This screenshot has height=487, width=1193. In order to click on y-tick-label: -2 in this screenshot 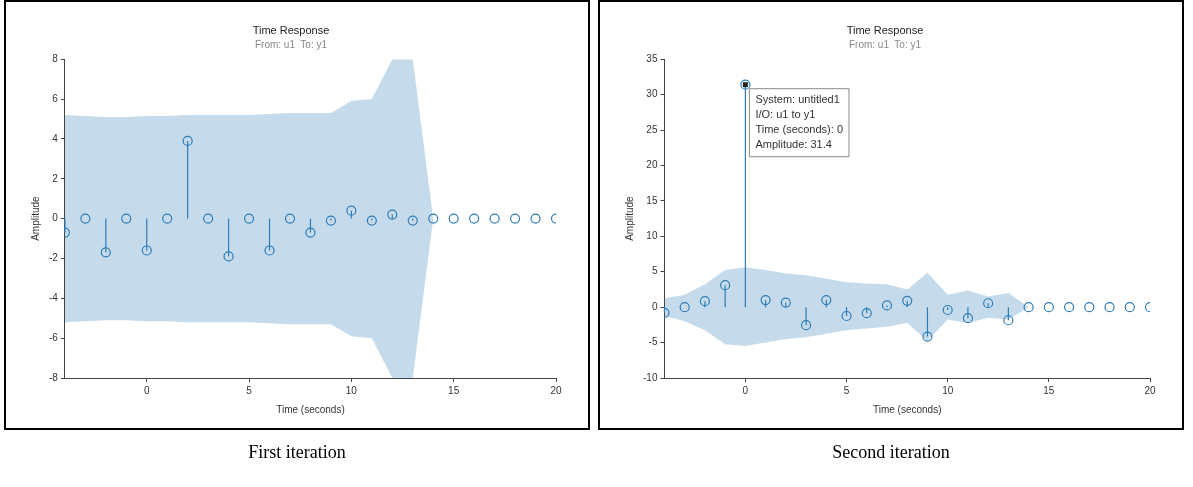, I will do `click(53, 258)`.